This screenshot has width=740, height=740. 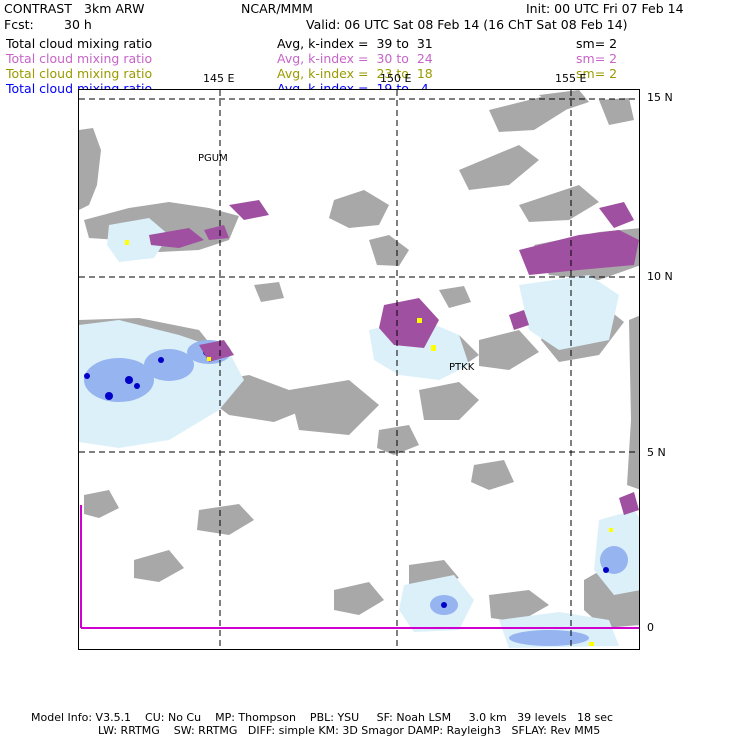 What do you see at coordinates (78, 24) in the screenshot?
I see `forecast-hours: 30 h` at bounding box center [78, 24].